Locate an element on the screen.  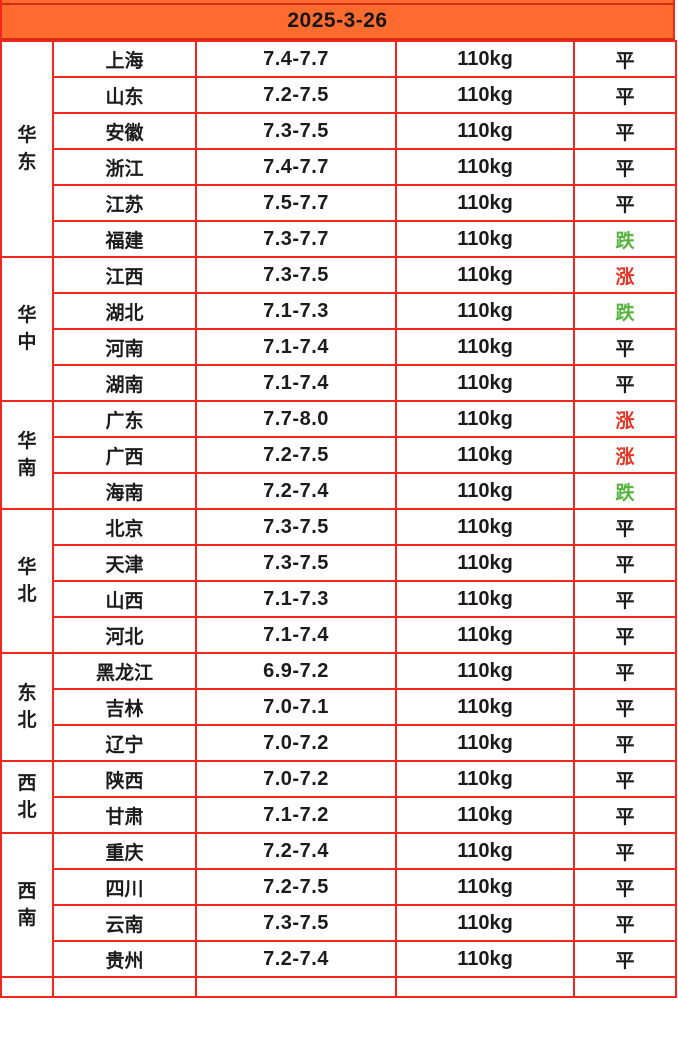
region-label: 东北 is located at coordinates (27, 707).